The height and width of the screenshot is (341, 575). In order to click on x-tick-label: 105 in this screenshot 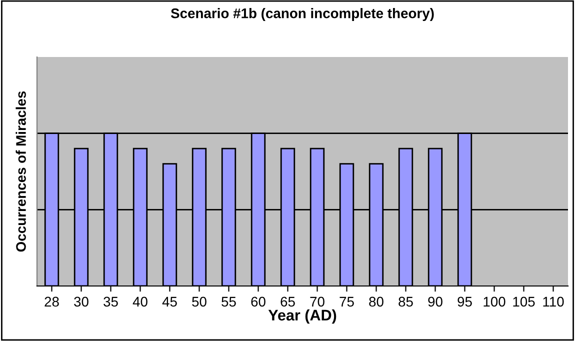, I will do `click(524, 301)`.